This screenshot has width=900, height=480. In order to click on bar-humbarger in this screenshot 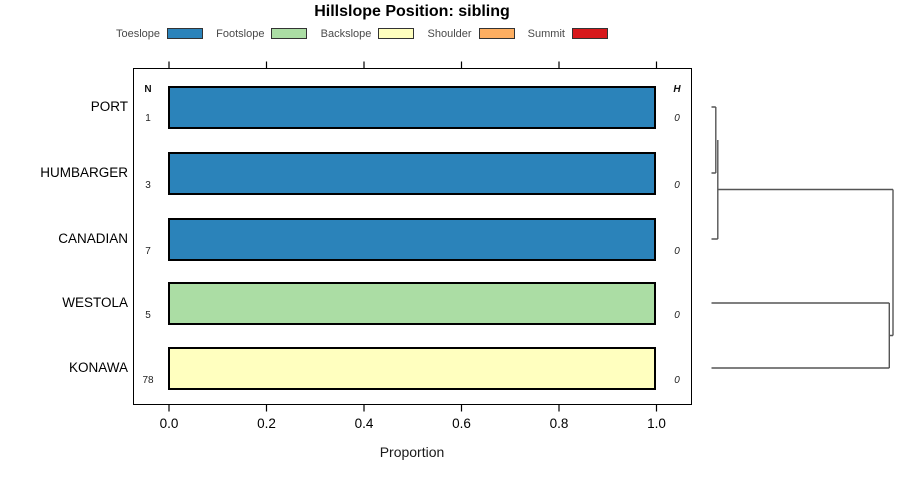, I will do `click(412, 173)`.